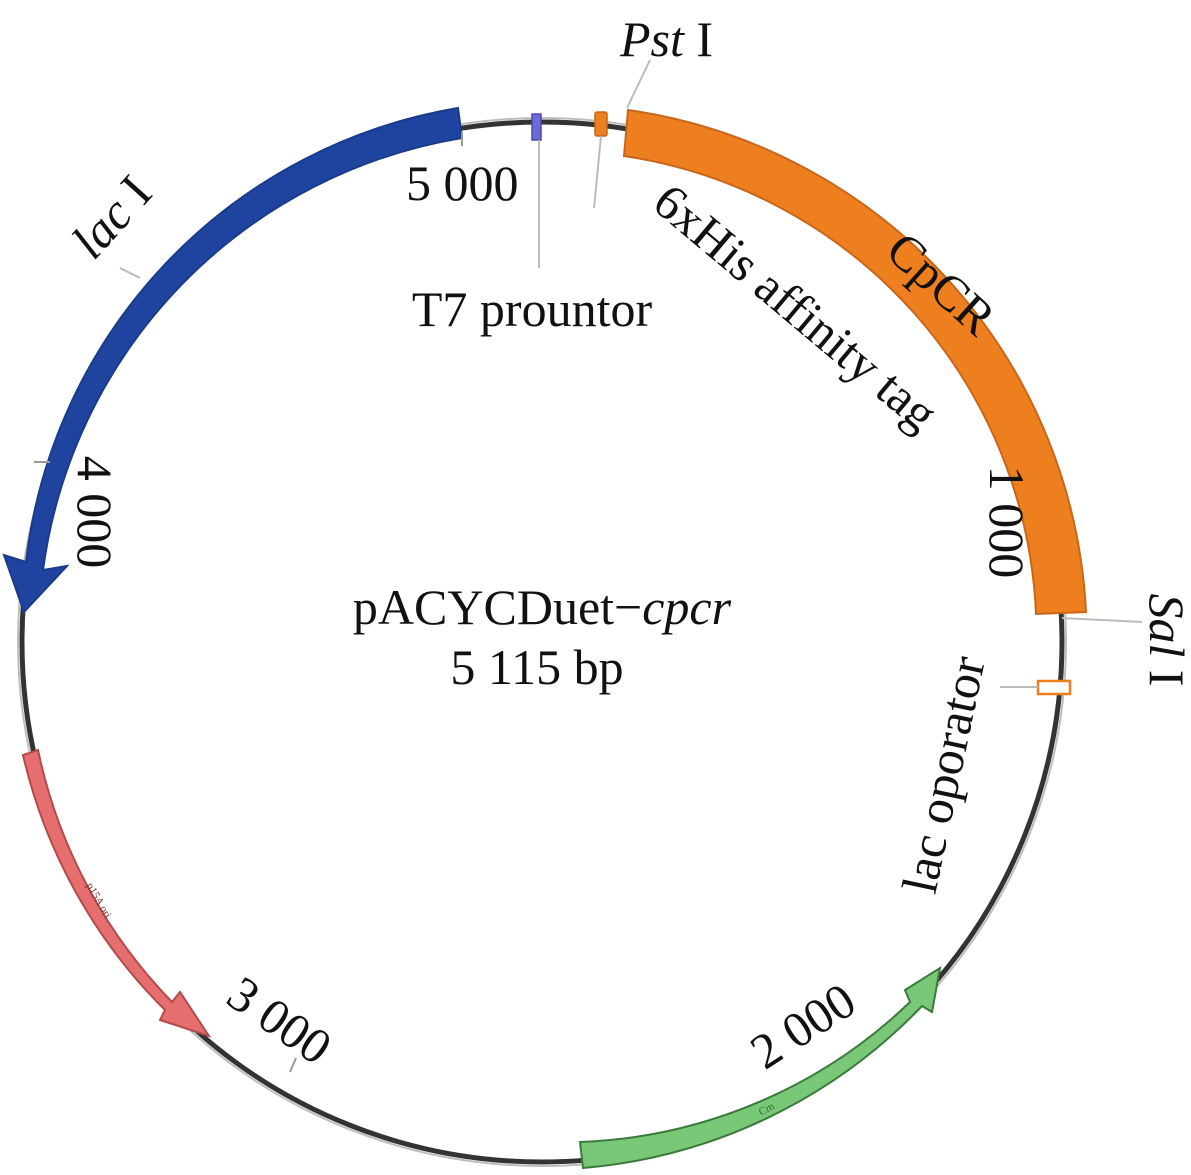 The width and height of the screenshot is (1191, 1175). What do you see at coordinates (943, 774) in the screenshot?
I see `lac-operator-label: lac oporator` at bounding box center [943, 774].